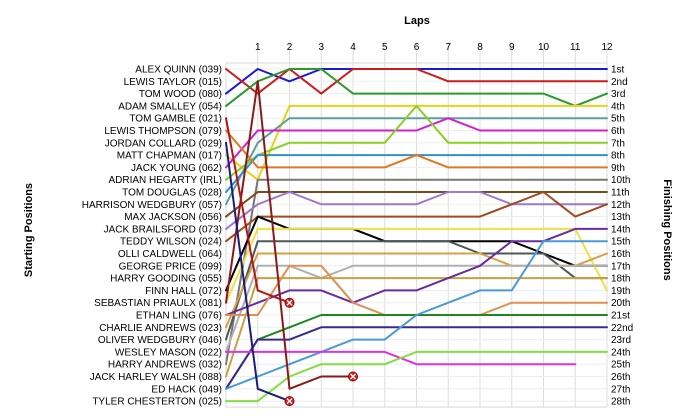  What do you see at coordinates (176, 168) in the screenshot?
I see `starting-driver-label: JACK YOUNG (062)` at bounding box center [176, 168].